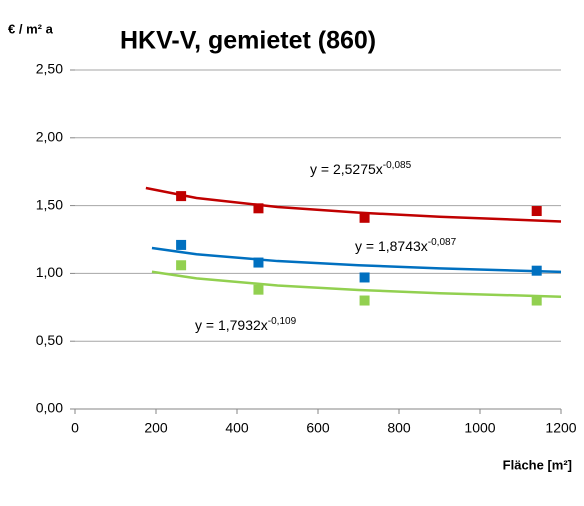 Image resolution: width=584 pixels, height=506 pixels. What do you see at coordinates (31, 28) in the screenshot?
I see `y-axis-label: € / m² a` at bounding box center [31, 28].